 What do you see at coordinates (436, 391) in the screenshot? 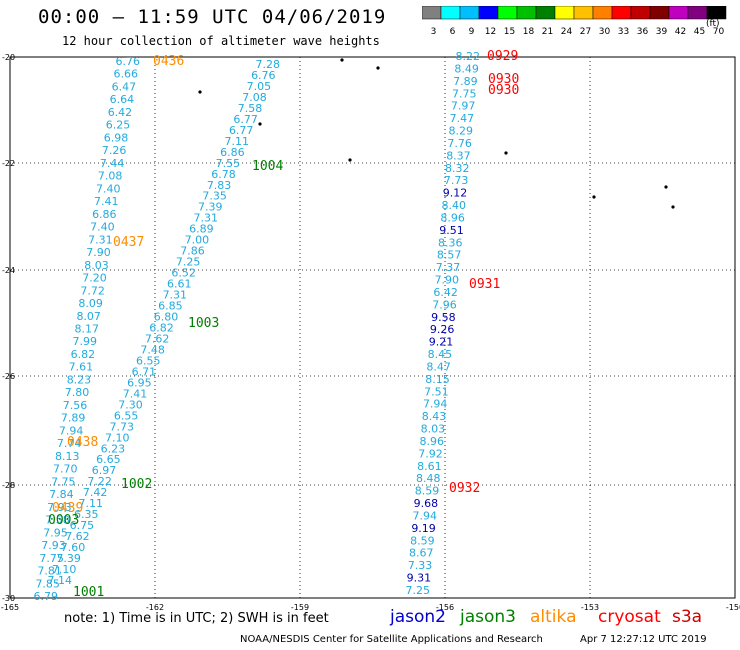
I see `wave-height-value: 7.51` at bounding box center [436, 391].